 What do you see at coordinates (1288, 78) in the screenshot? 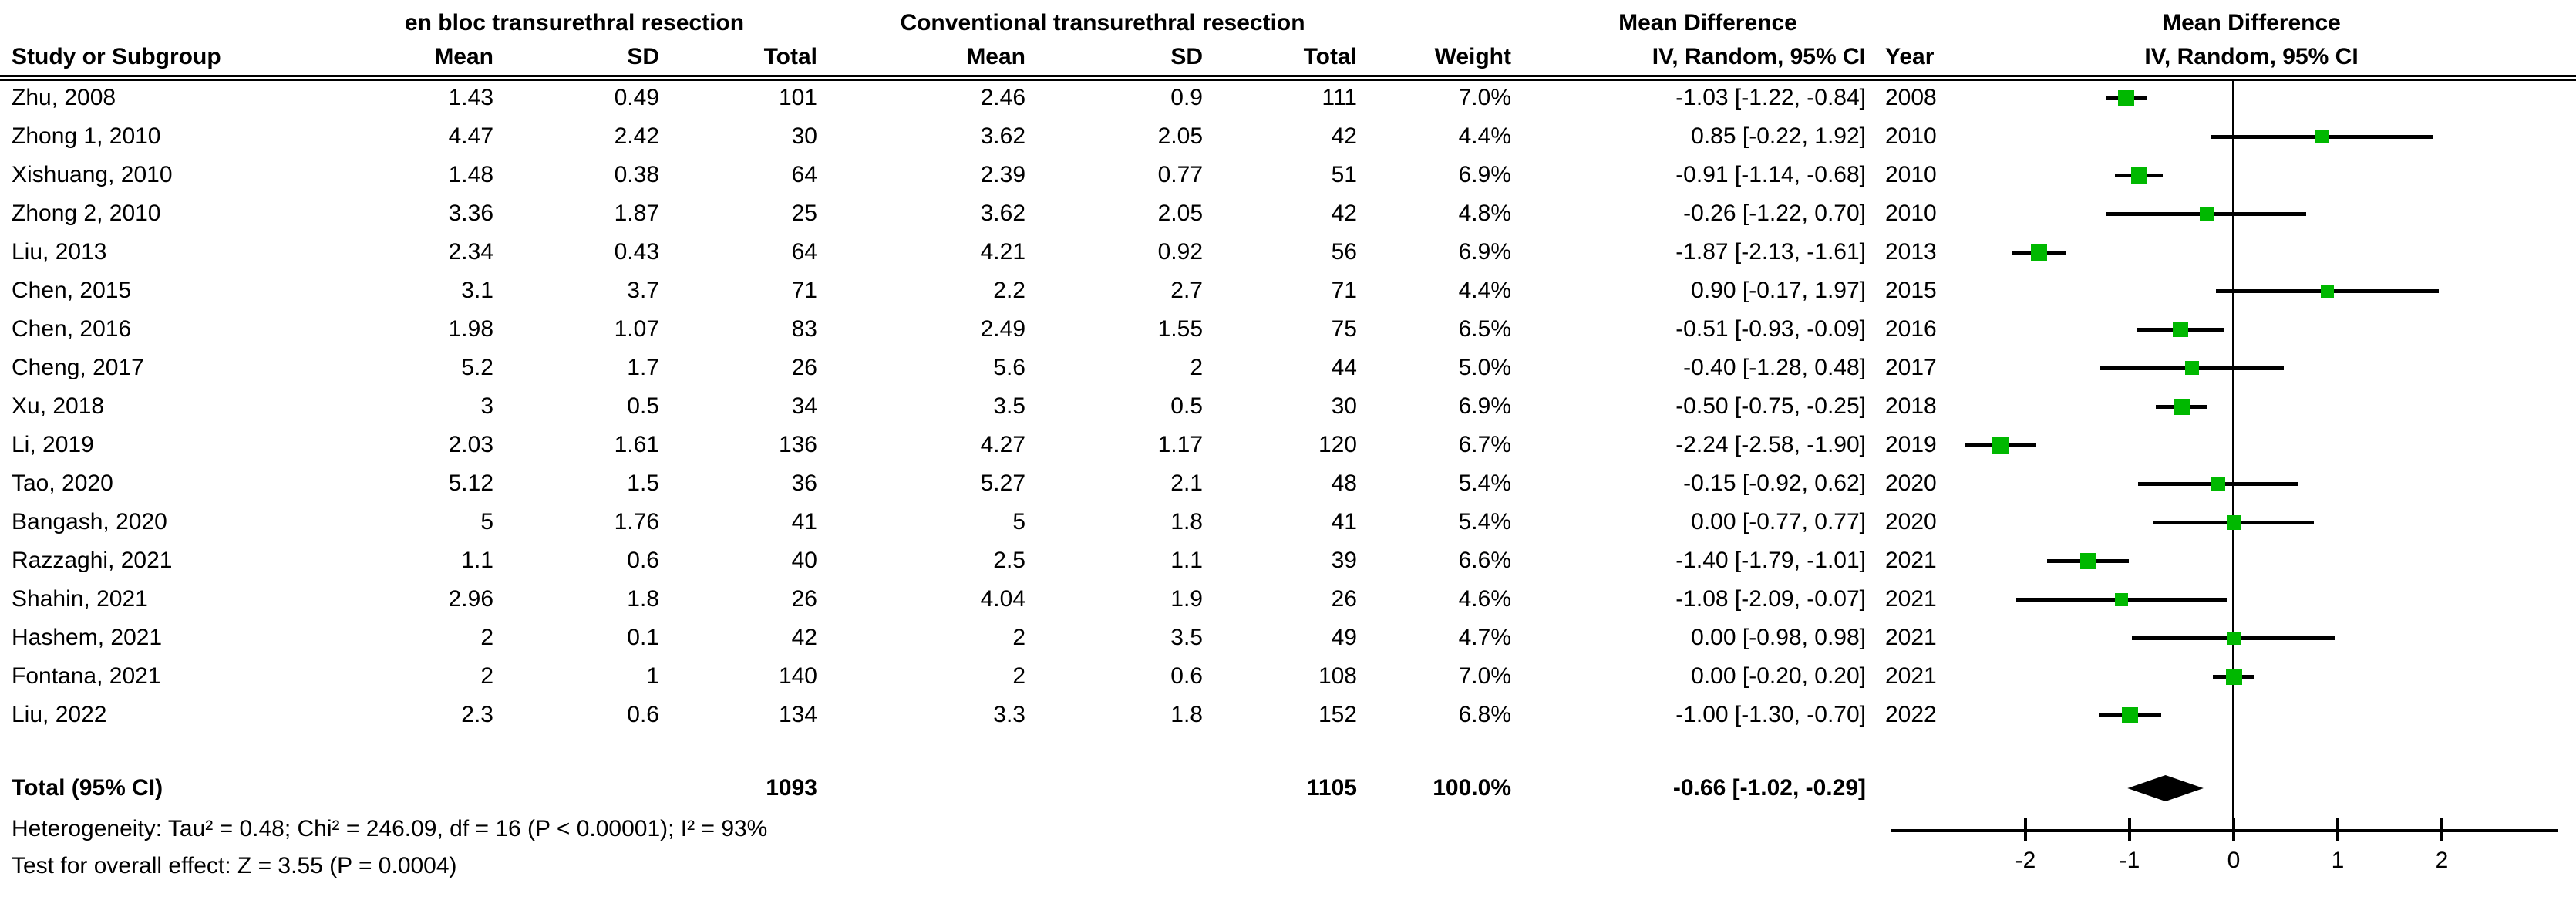
I see `header-separator-line` at bounding box center [1288, 78].